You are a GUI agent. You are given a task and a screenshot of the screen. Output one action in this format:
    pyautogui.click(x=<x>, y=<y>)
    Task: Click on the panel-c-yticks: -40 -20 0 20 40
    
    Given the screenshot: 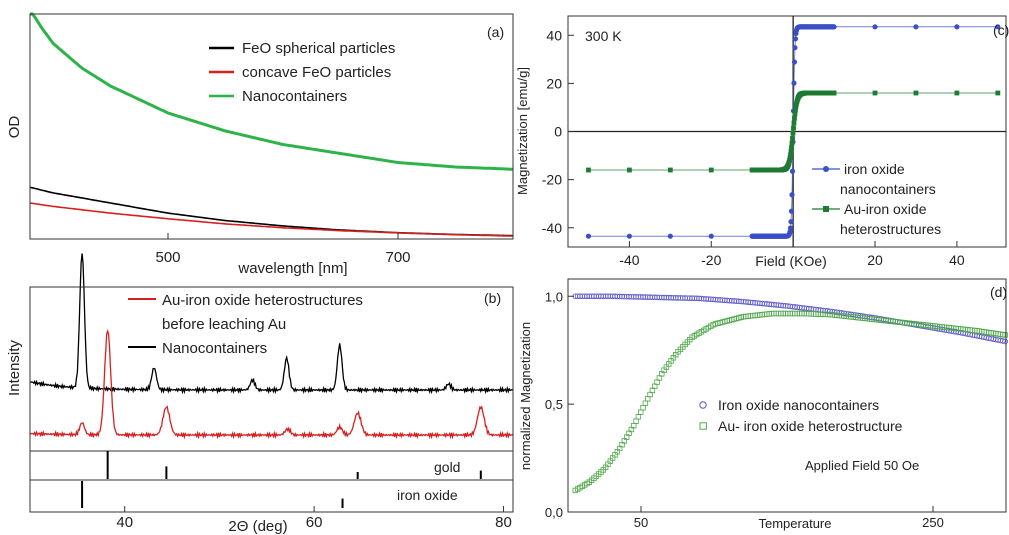 What is the action you would take?
    pyautogui.click(x=558, y=131)
    